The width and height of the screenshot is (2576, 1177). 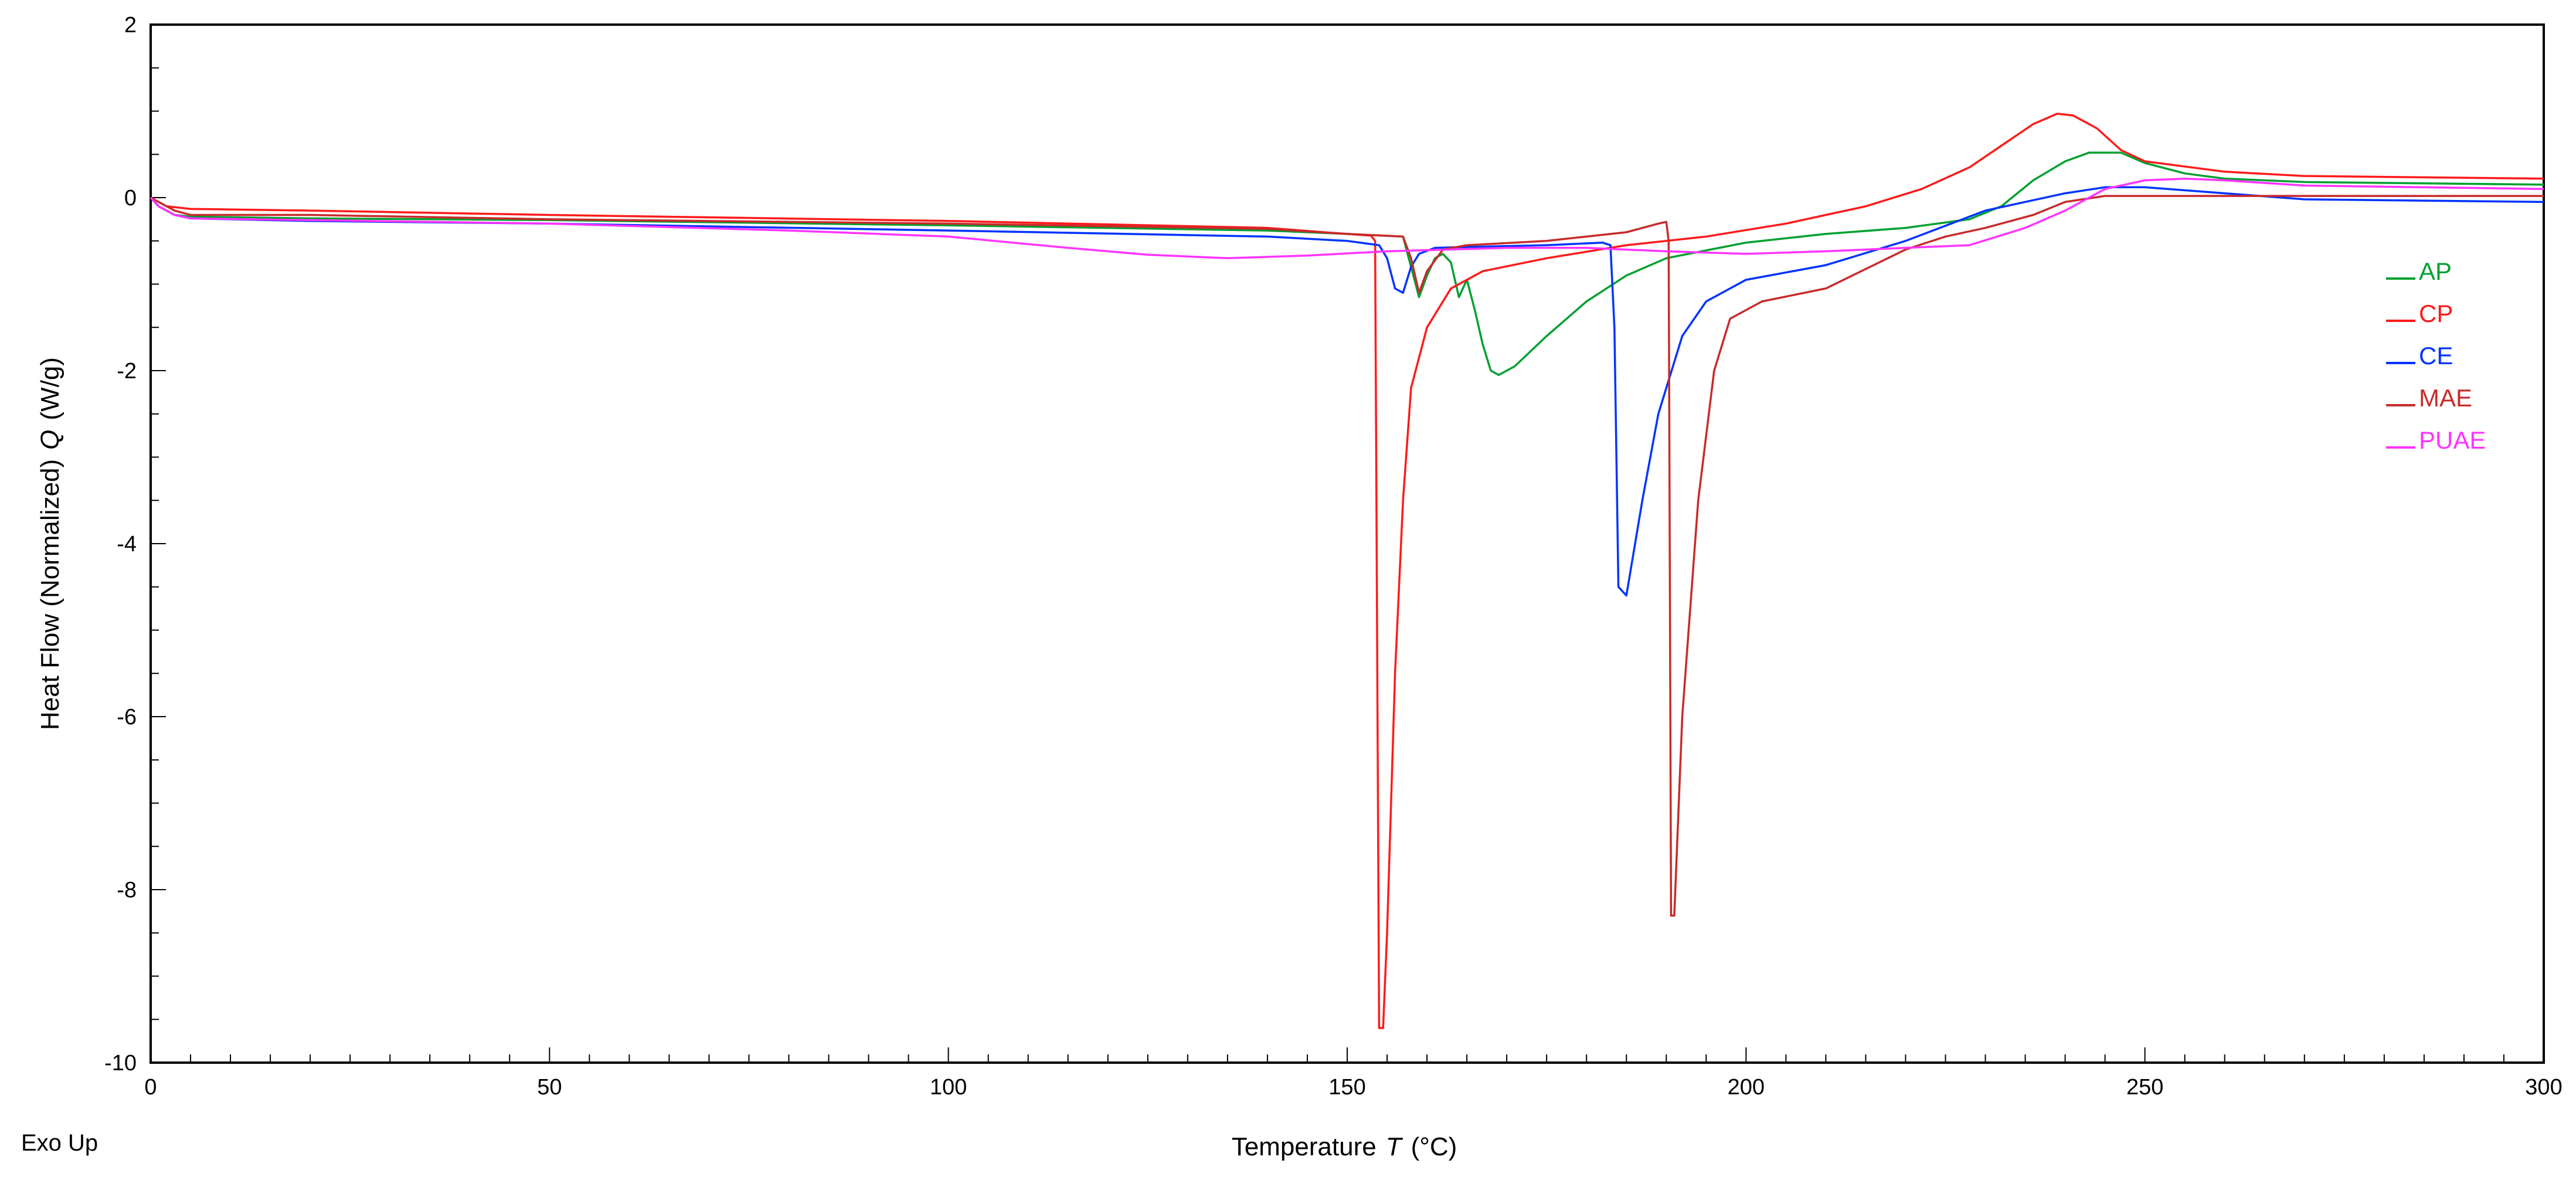 What do you see at coordinates (131, 25) in the screenshot?
I see `y-tick-label: 2` at bounding box center [131, 25].